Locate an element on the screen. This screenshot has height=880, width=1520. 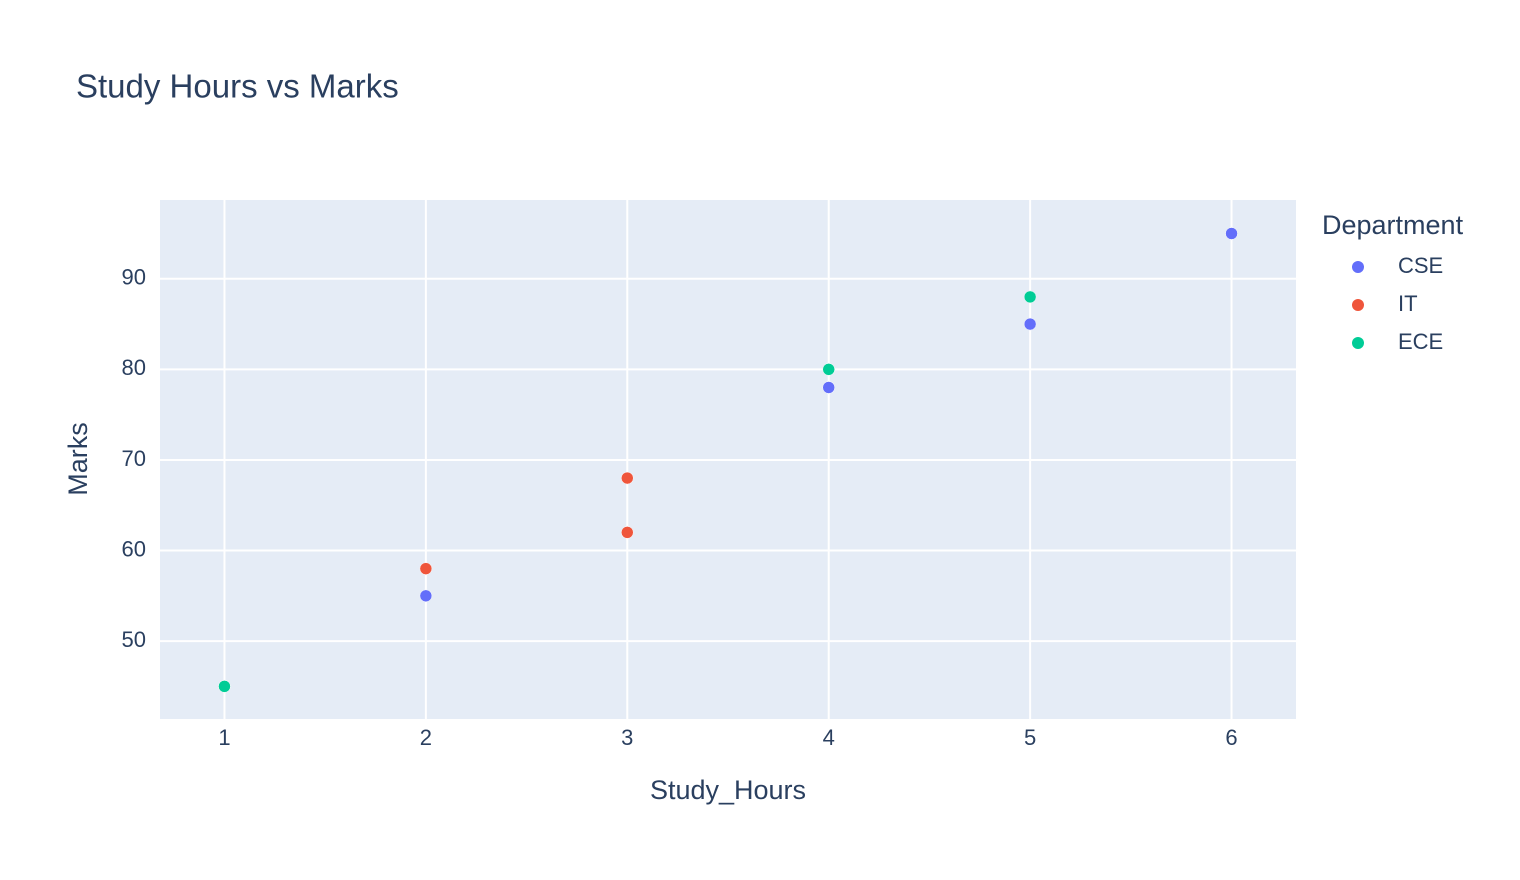
x-tick-label: 2 is located at coordinates (426, 737).